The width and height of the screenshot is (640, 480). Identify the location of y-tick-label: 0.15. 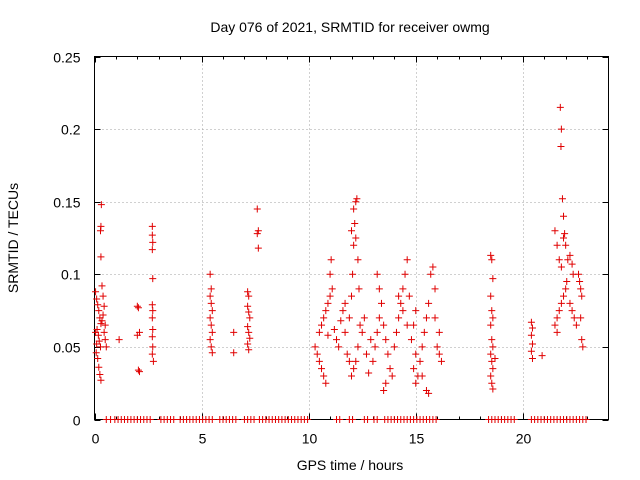
(66, 203).